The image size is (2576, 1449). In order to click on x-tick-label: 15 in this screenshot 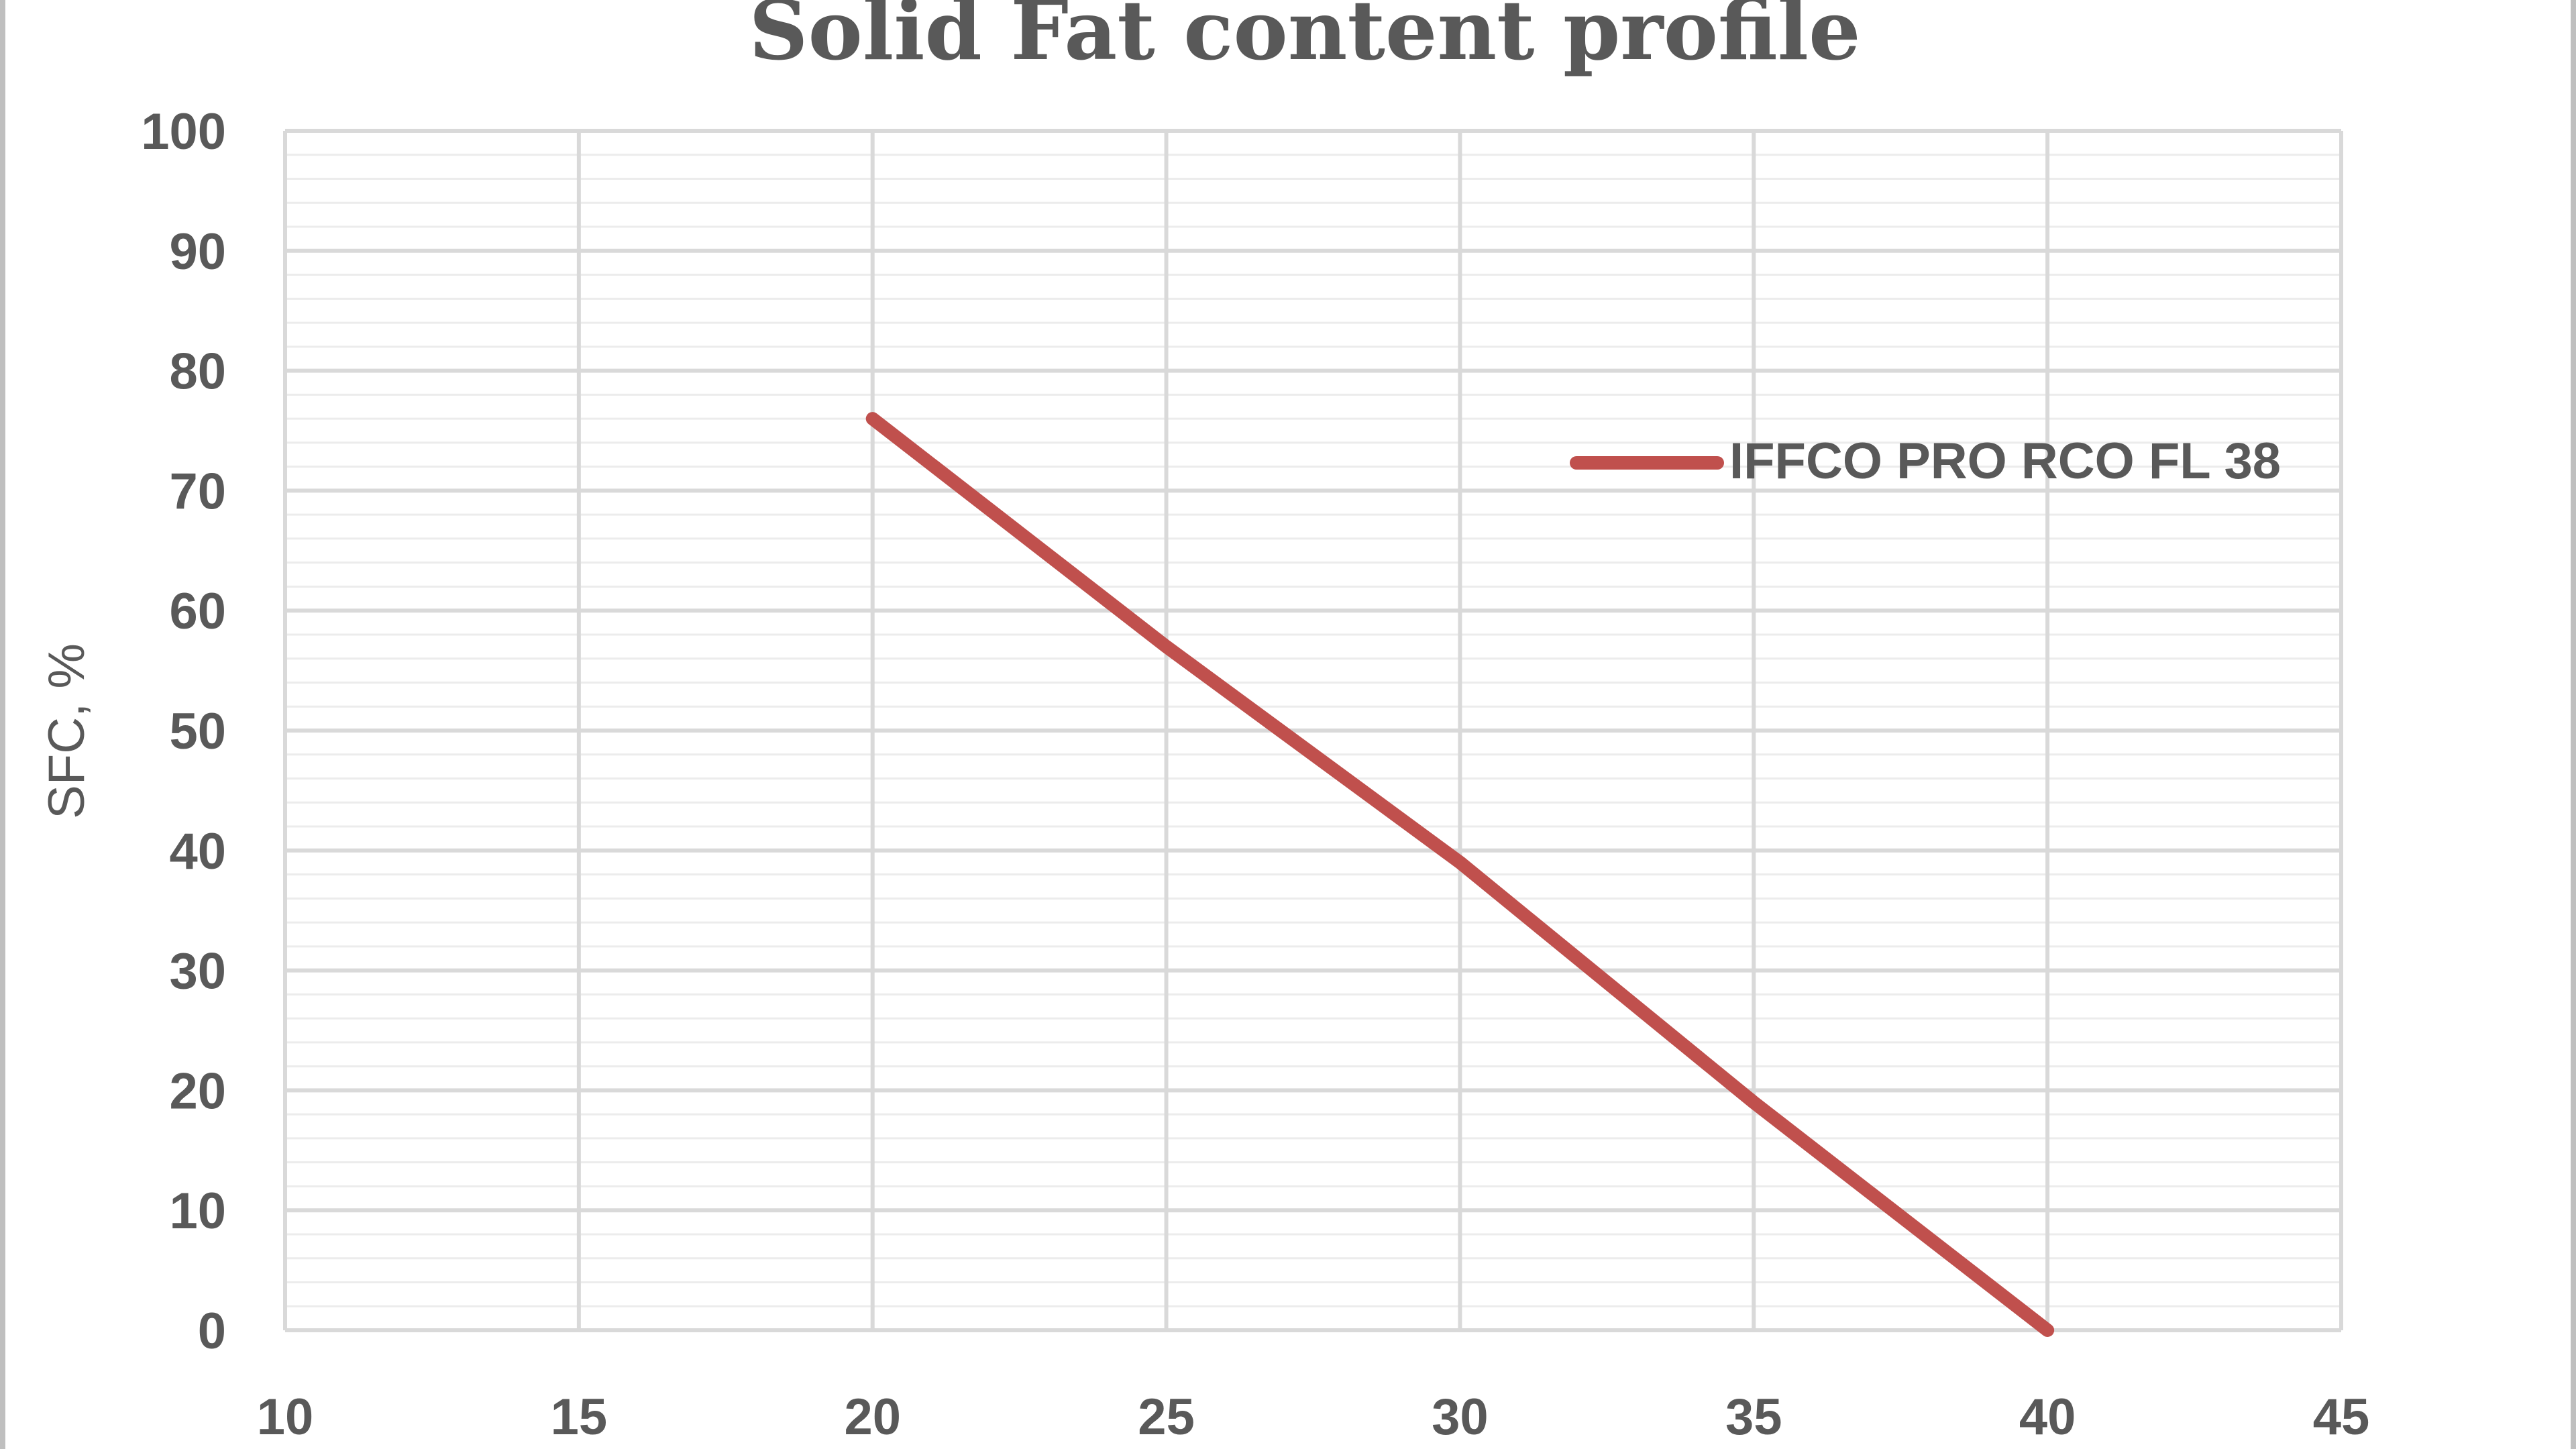, I will do `click(579, 1417)`.